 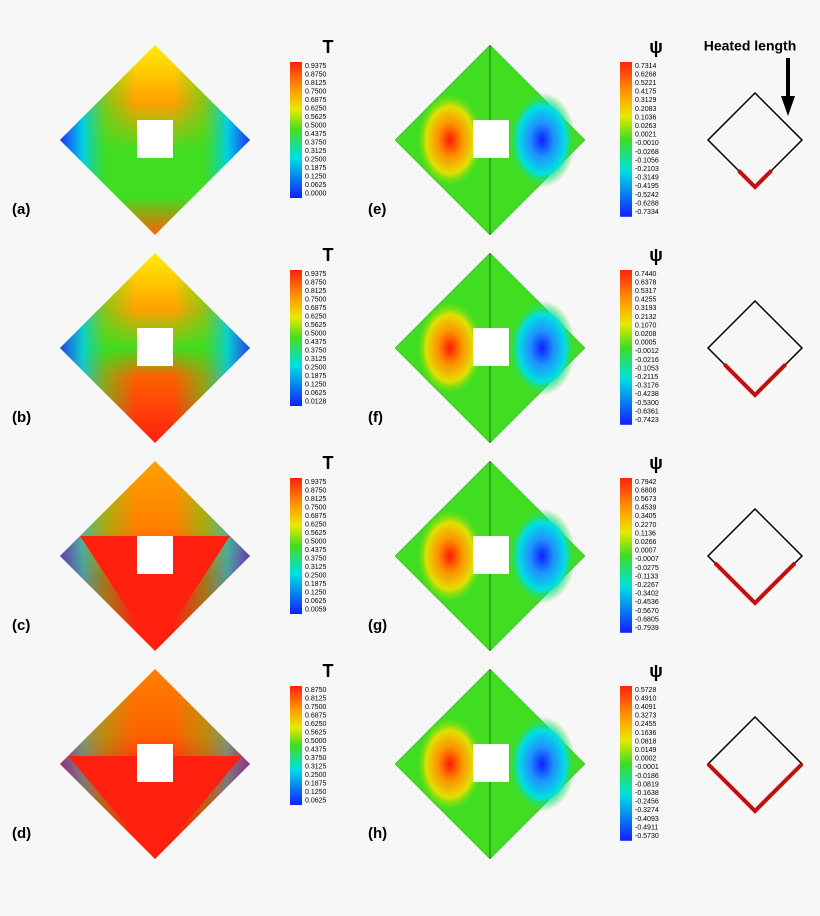 I want to click on level-label: 0.2083, so click(x=646, y=109).